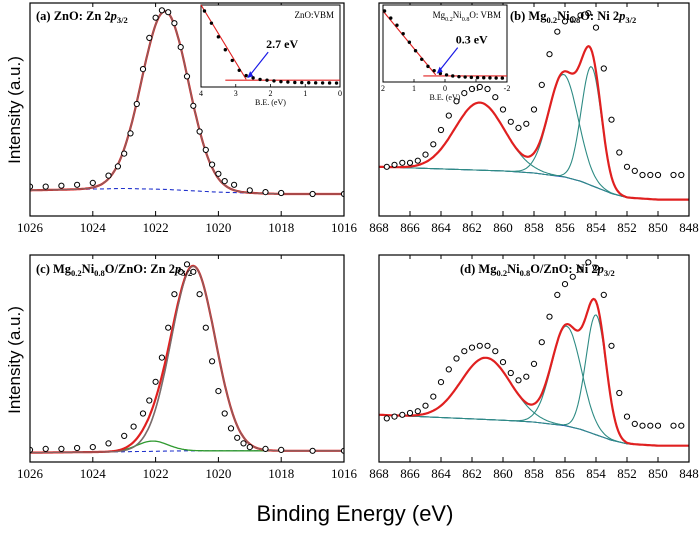  Describe the element at coordinates (551, 20) in the screenshot. I see `title-part: 0.2` at that location.